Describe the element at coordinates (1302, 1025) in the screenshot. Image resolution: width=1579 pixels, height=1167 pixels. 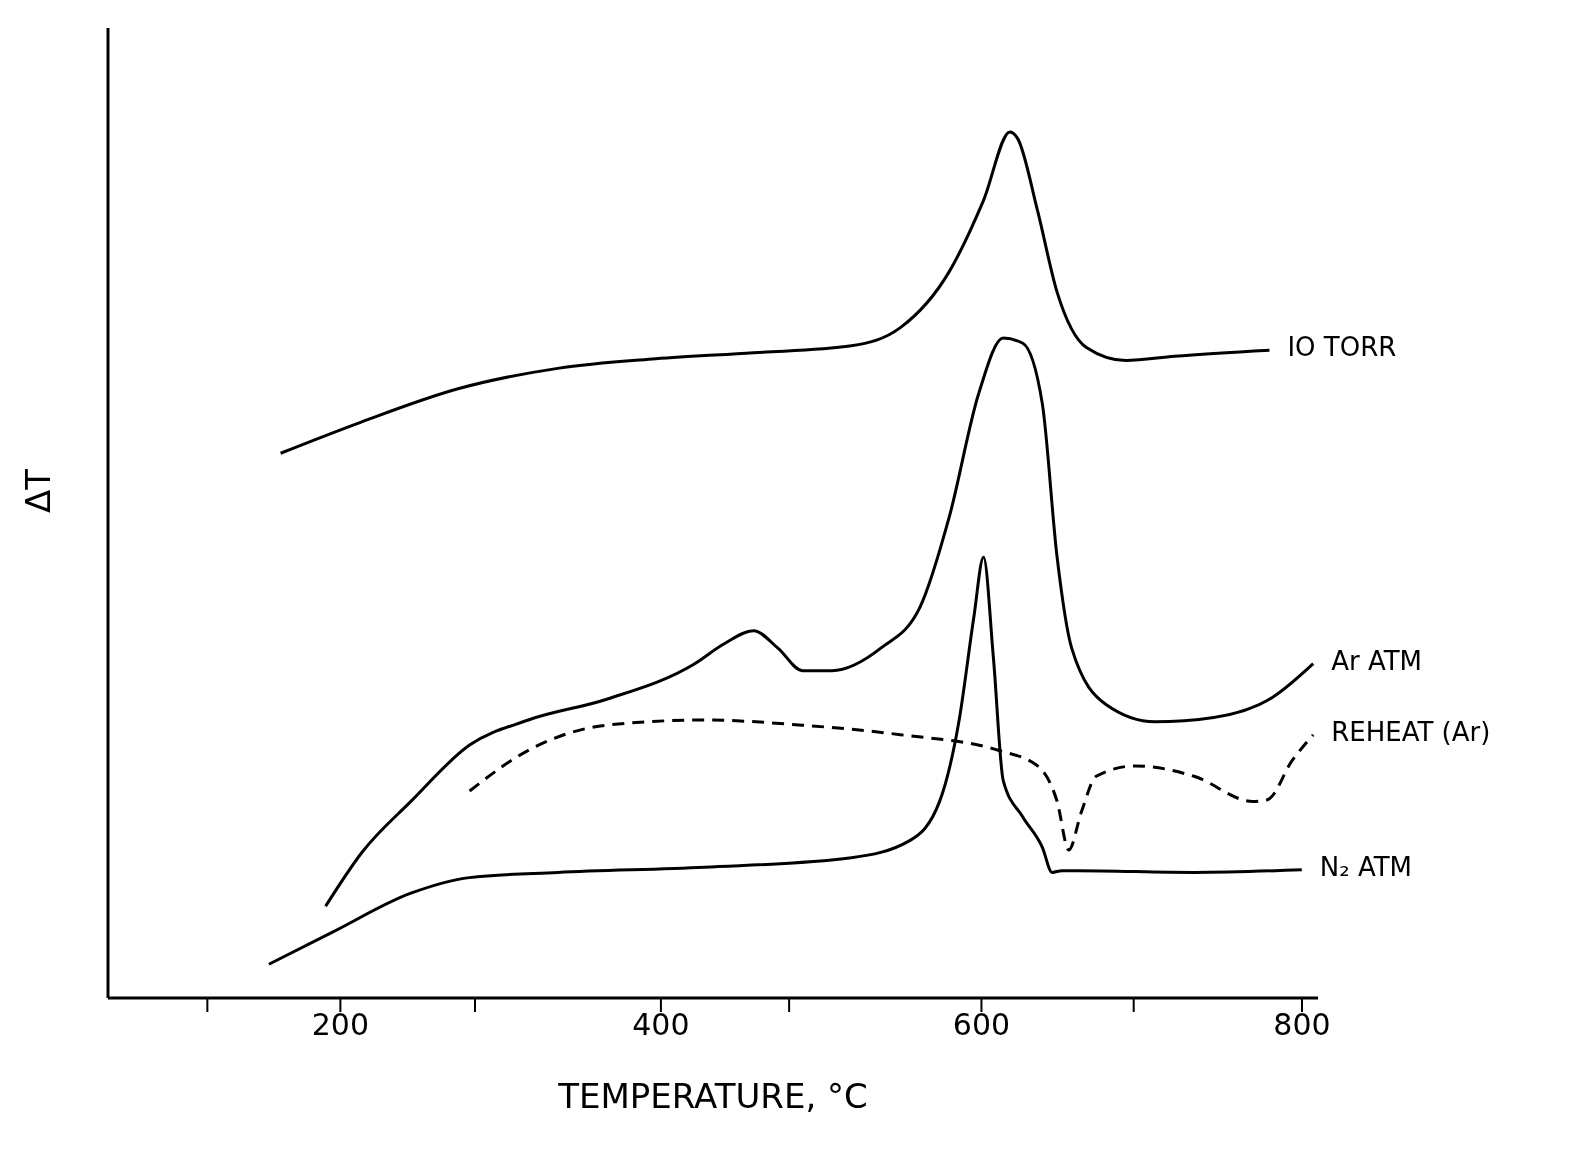
I see `x-tick-label: 800` at that location.